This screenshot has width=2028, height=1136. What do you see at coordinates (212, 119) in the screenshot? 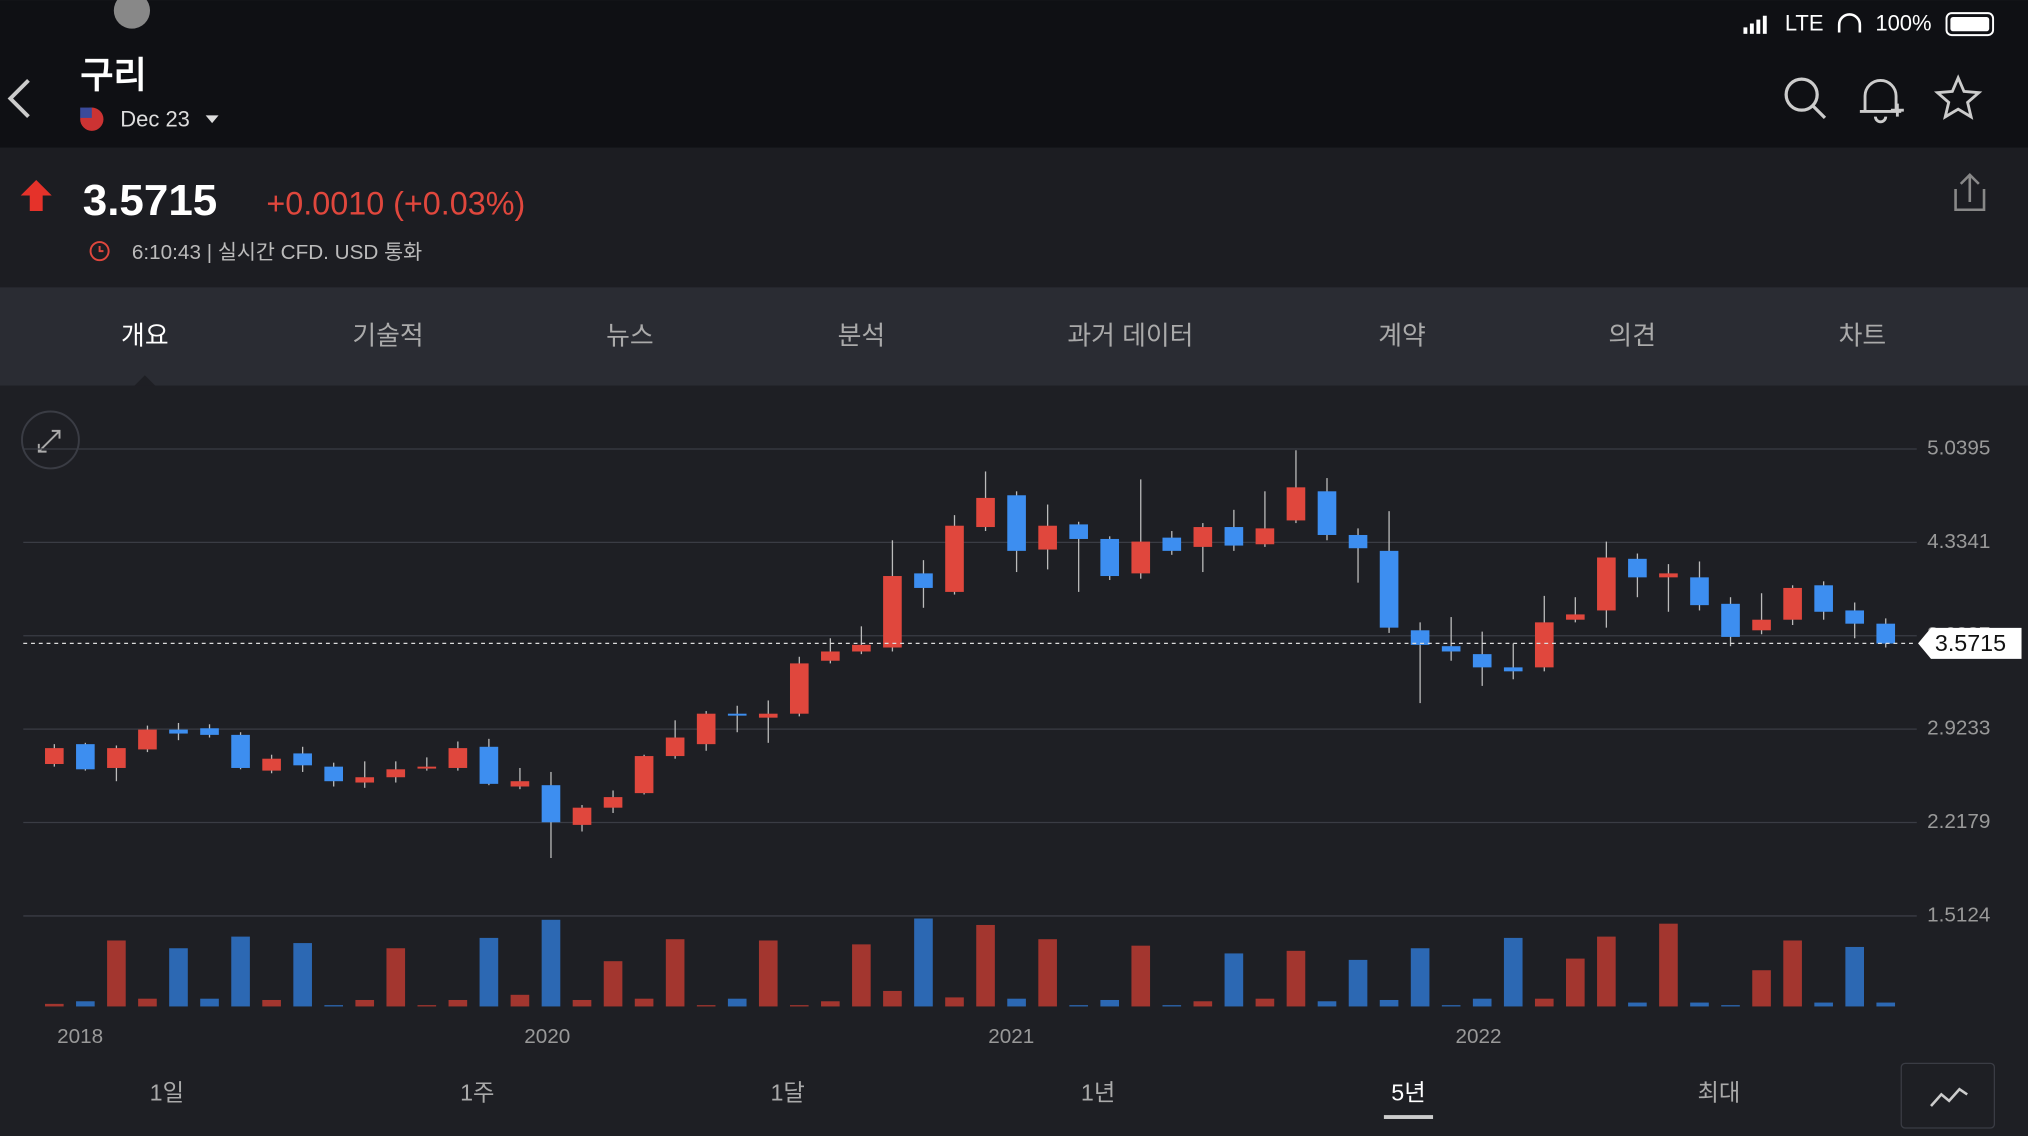
I see `dropdown-arrow` at bounding box center [212, 119].